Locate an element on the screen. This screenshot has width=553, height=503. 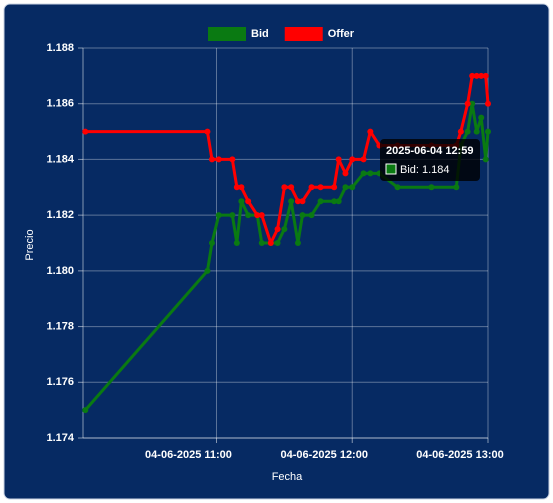
tooltip-swatch is located at coordinates (391, 169).